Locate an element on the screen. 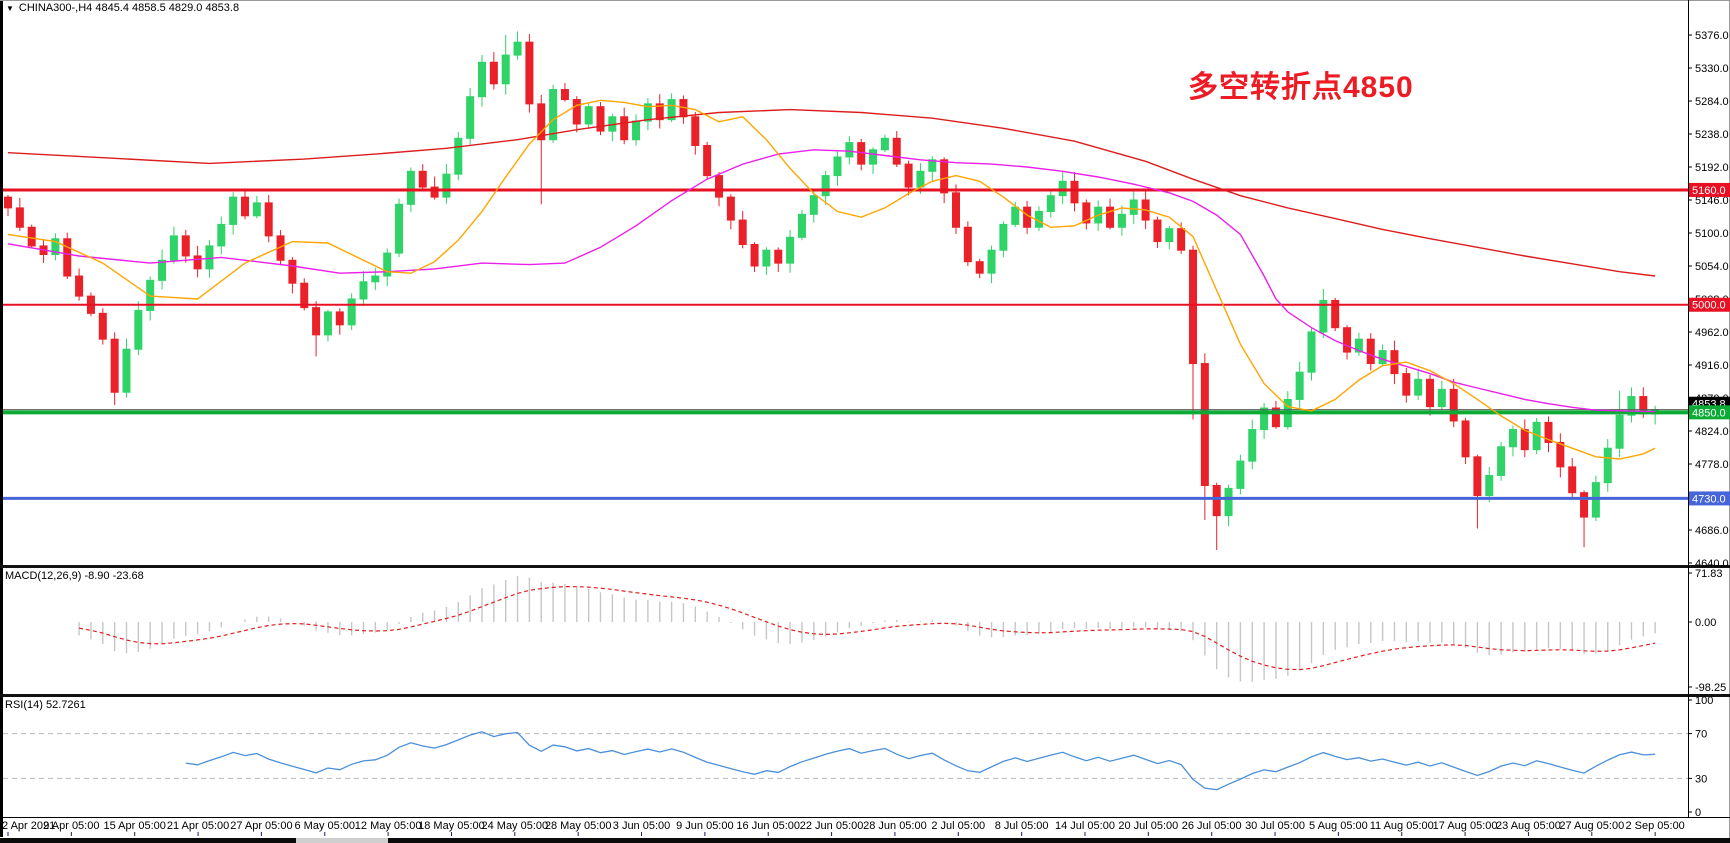 The image size is (1730, 843). macd-axis-label: -98.25 is located at coordinates (1710, 688).